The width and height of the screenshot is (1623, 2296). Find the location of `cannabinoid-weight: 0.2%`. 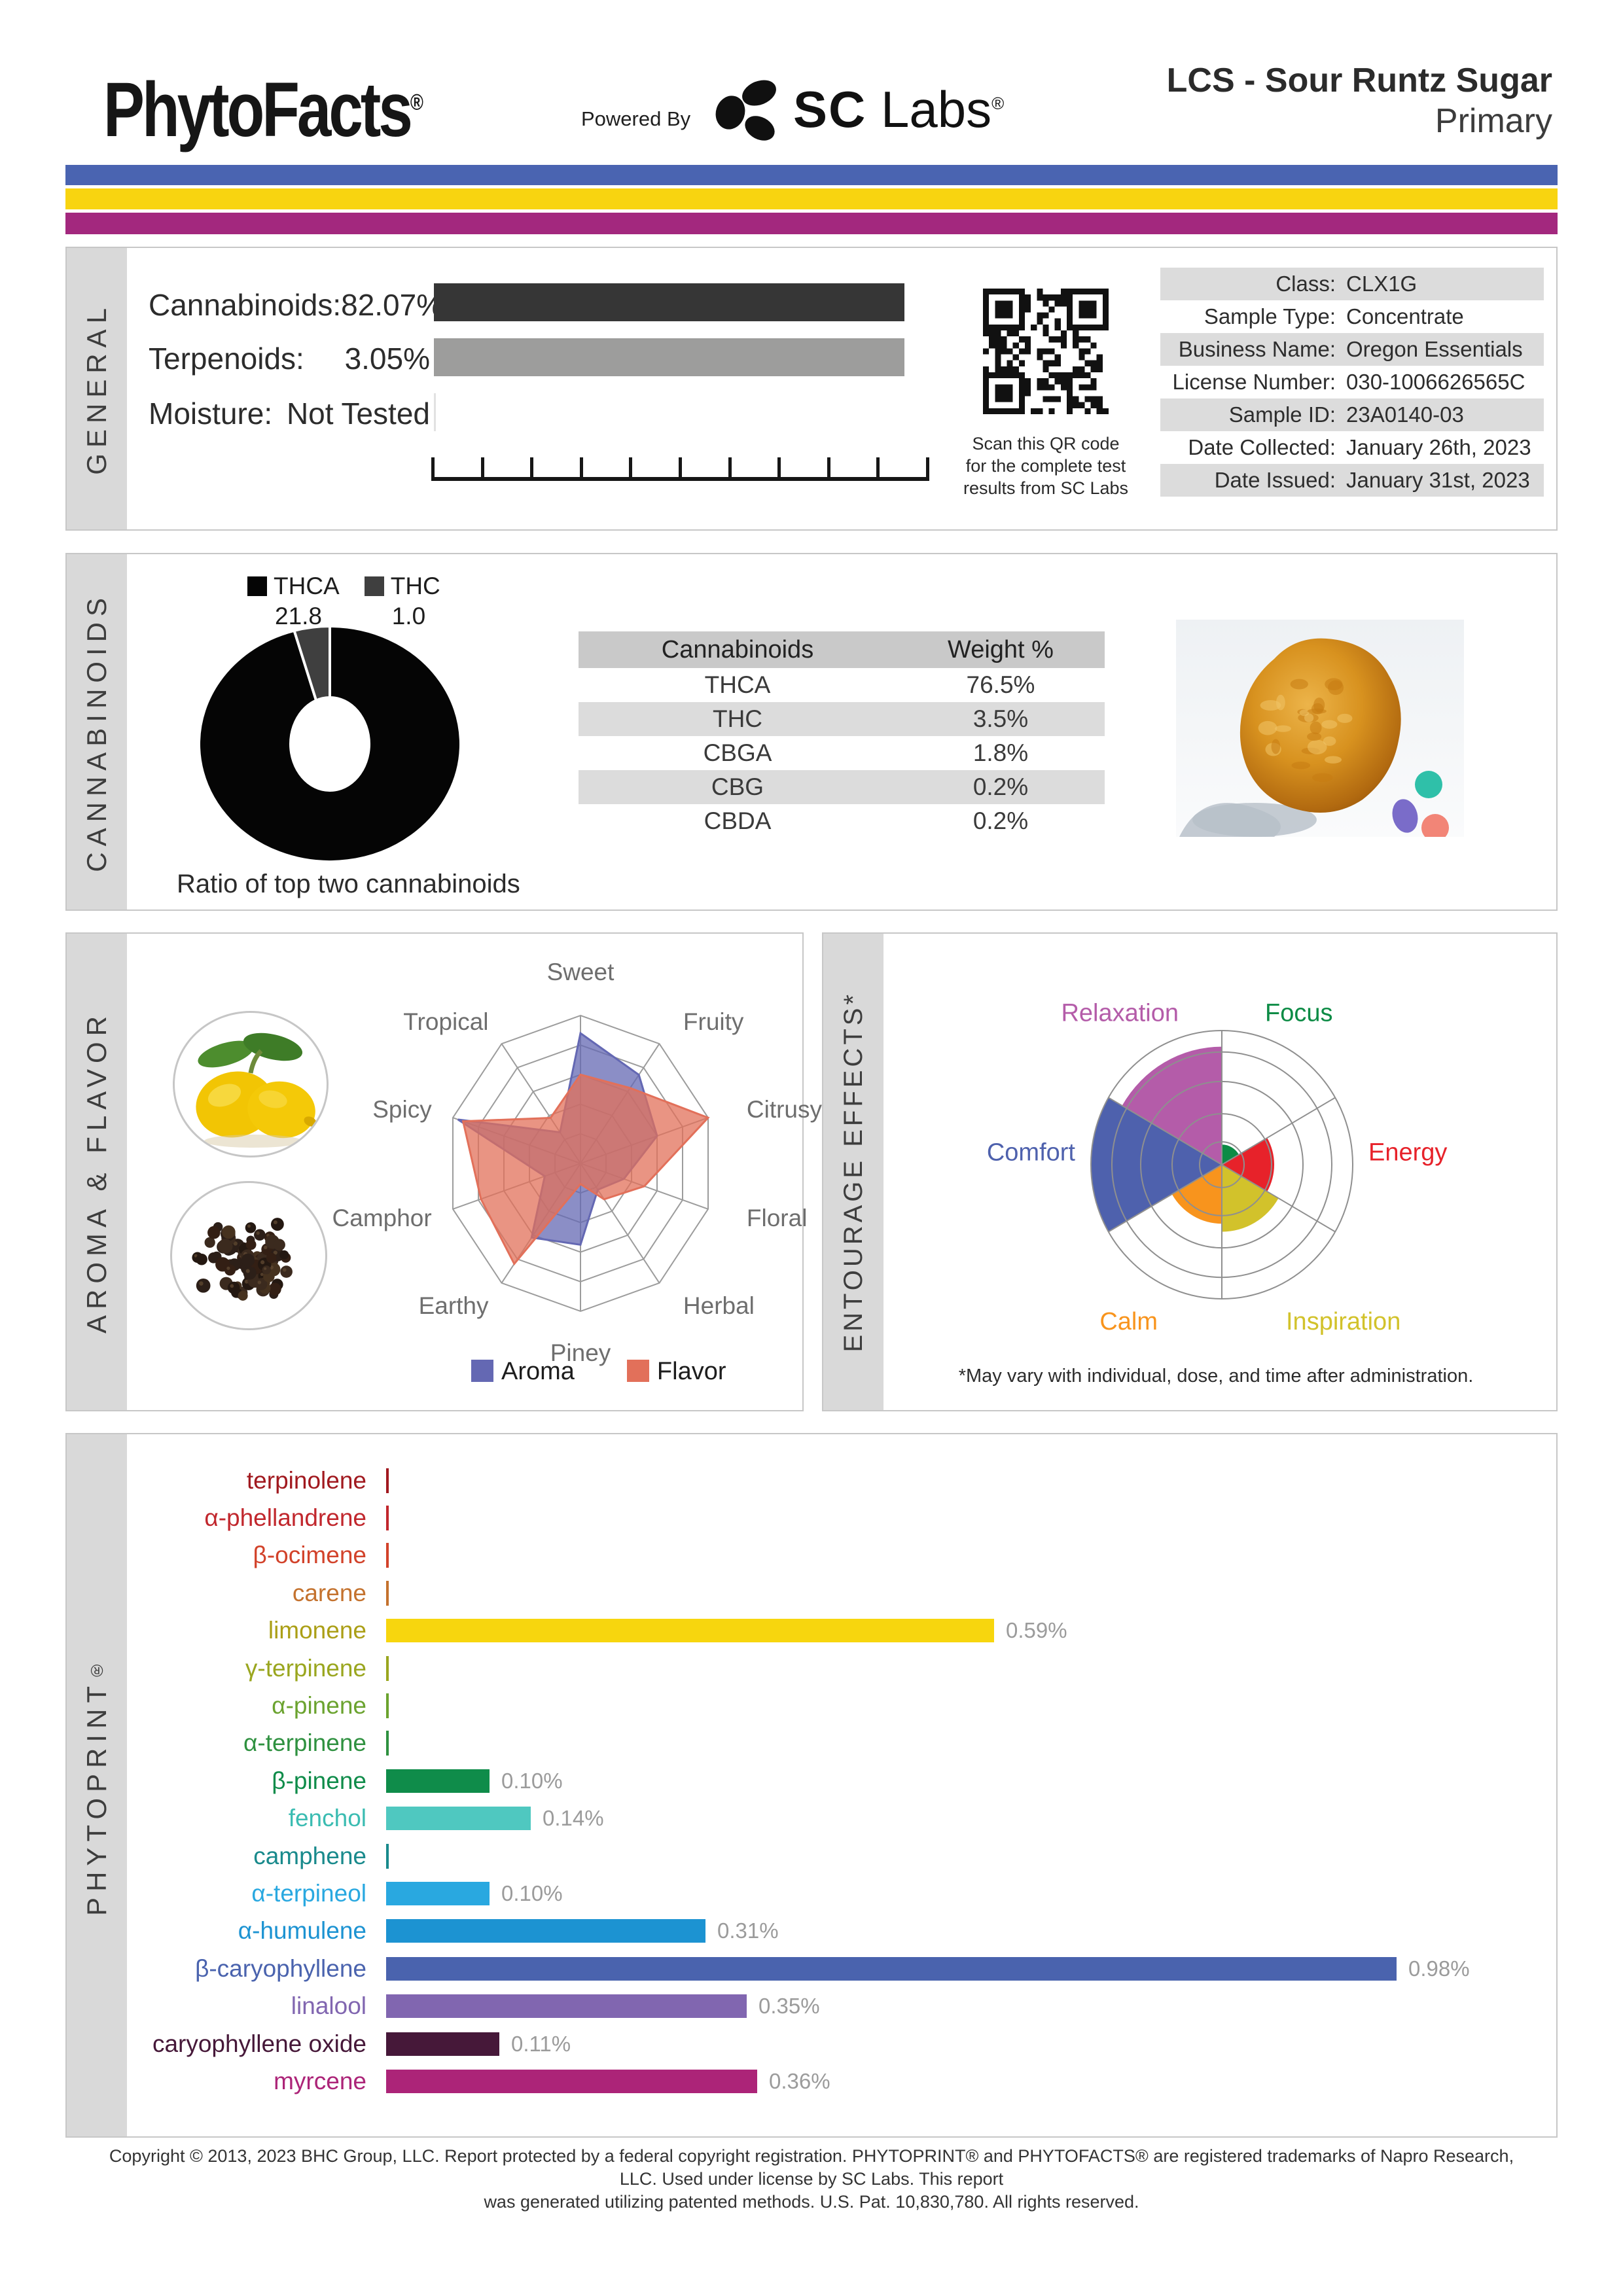

cannabinoid-weight: 0.2% is located at coordinates (1001, 821).